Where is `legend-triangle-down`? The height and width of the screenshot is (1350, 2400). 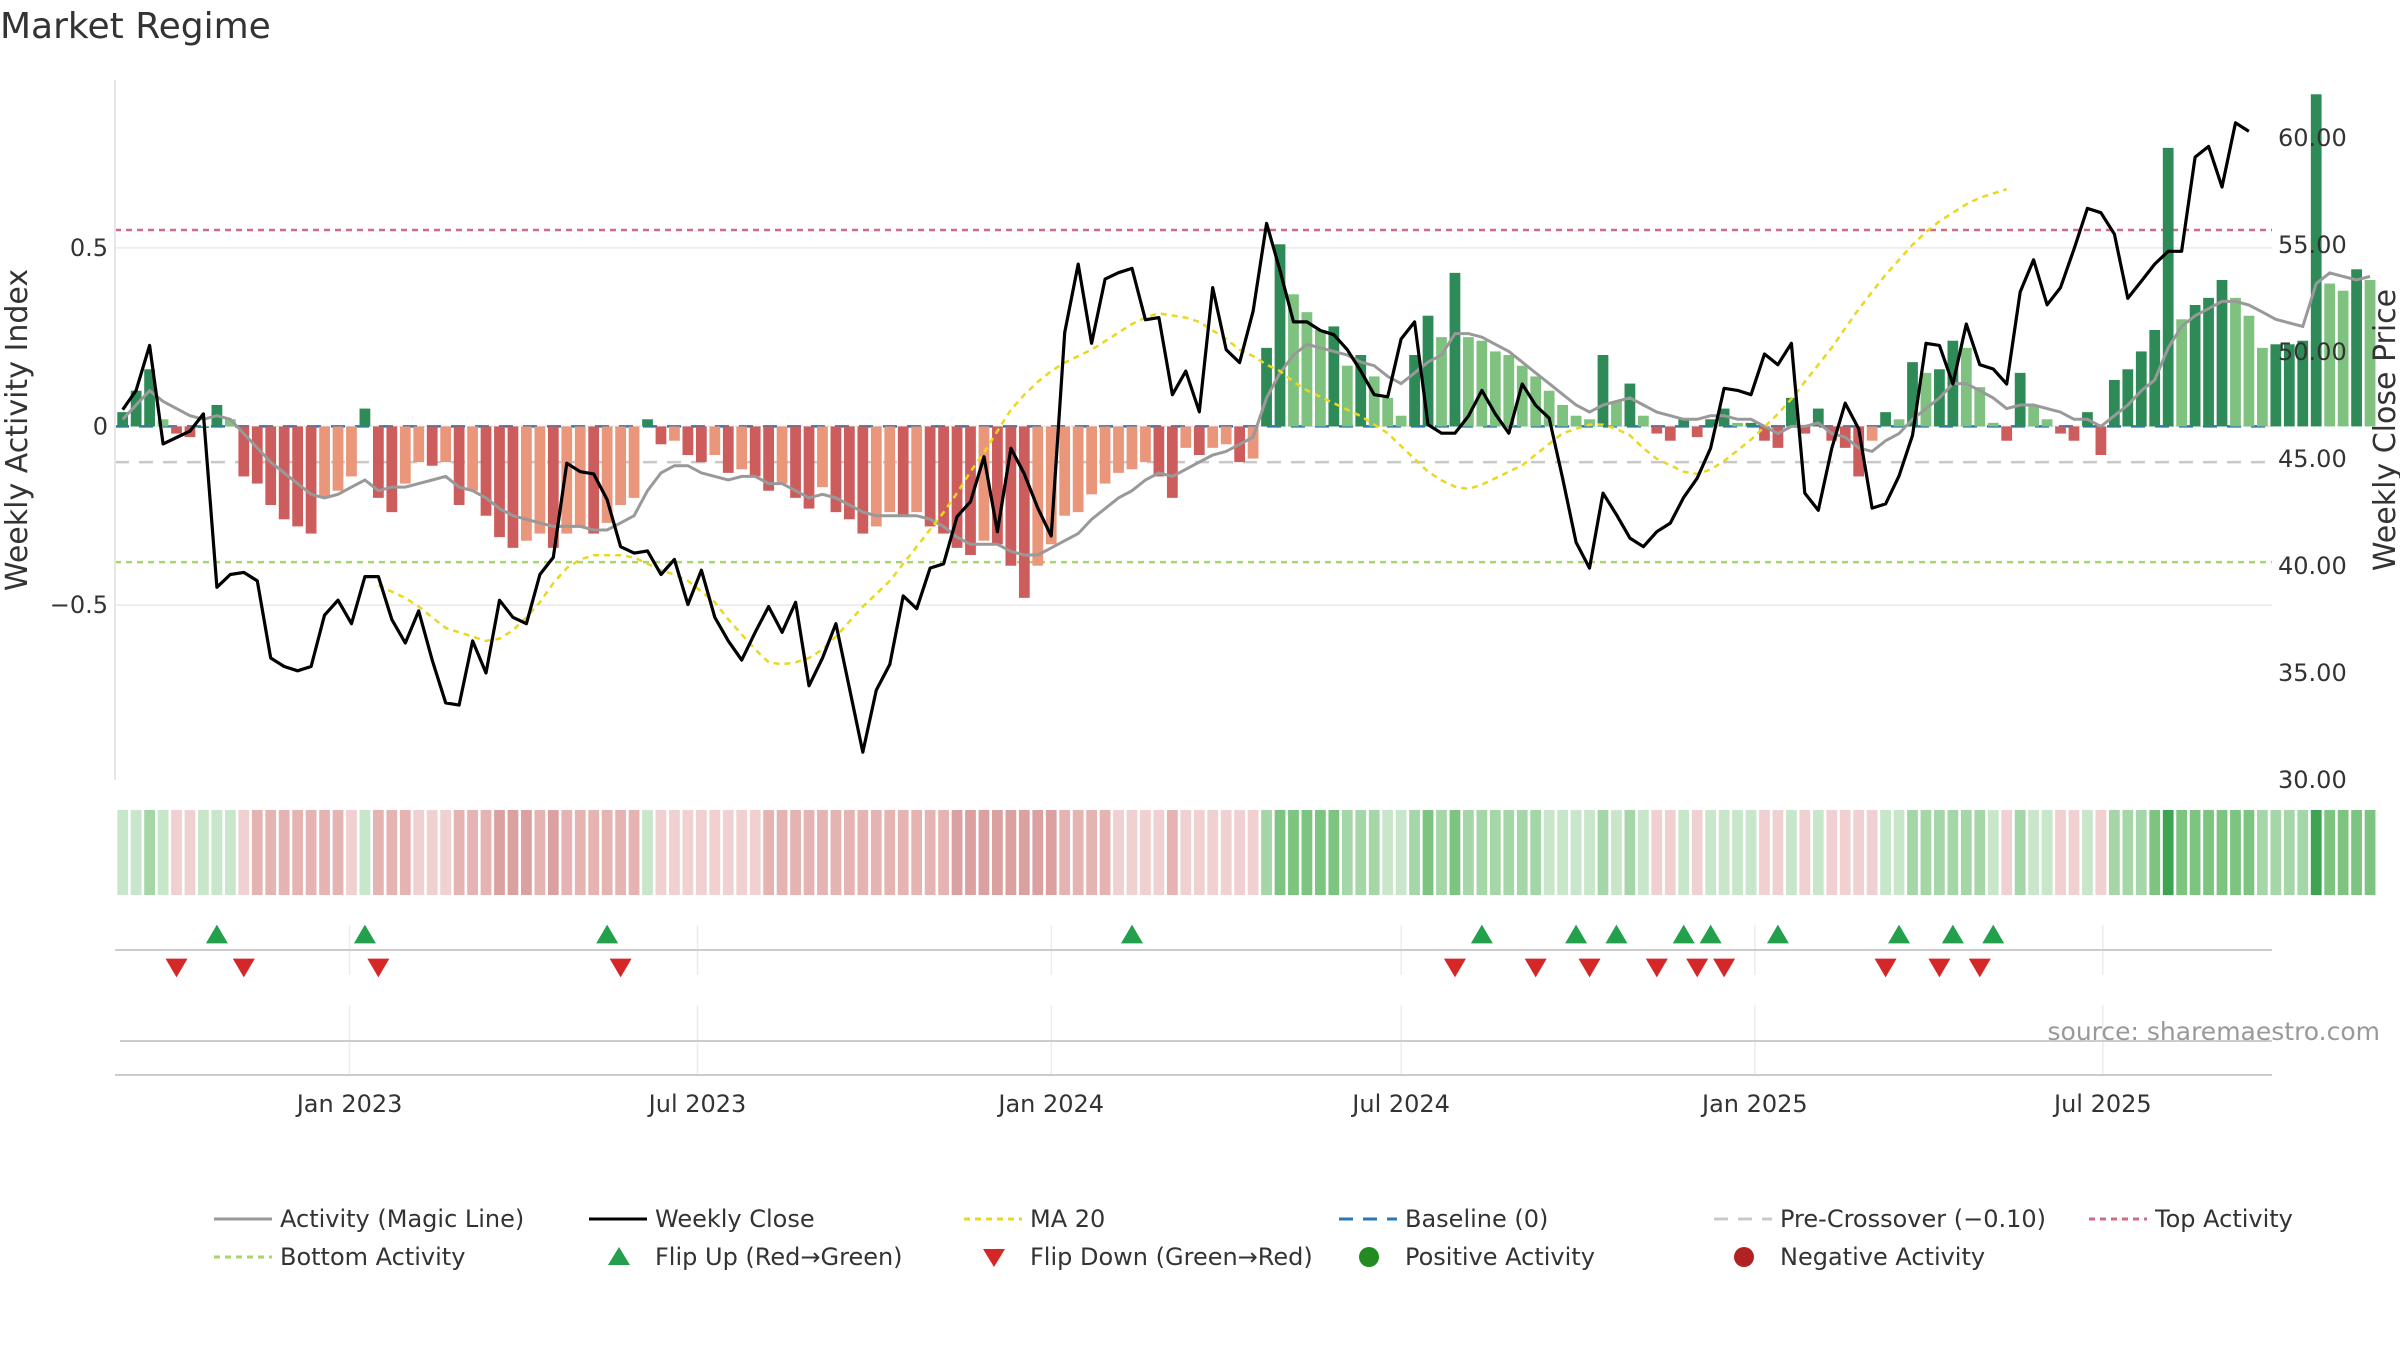
legend-triangle-down is located at coordinates (994, 1258).